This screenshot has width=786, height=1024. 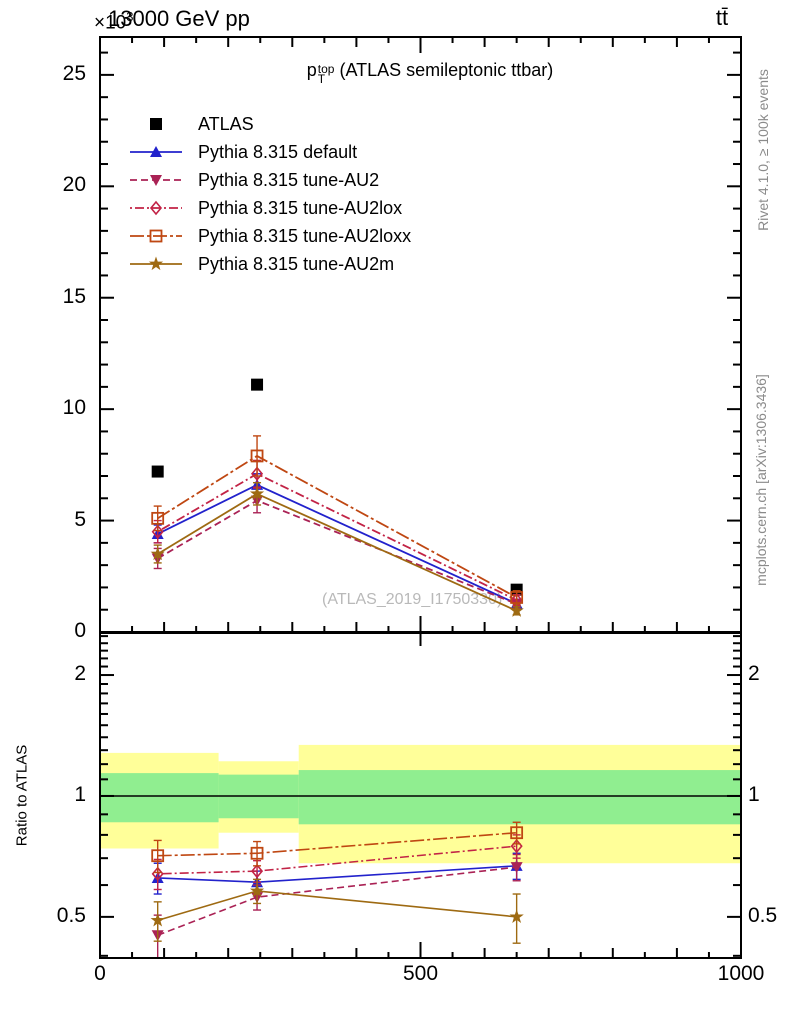 What do you see at coordinates (269, 124) in the screenshot?
I see `legend-item: ATLAS` at bounding box center [269, 124].